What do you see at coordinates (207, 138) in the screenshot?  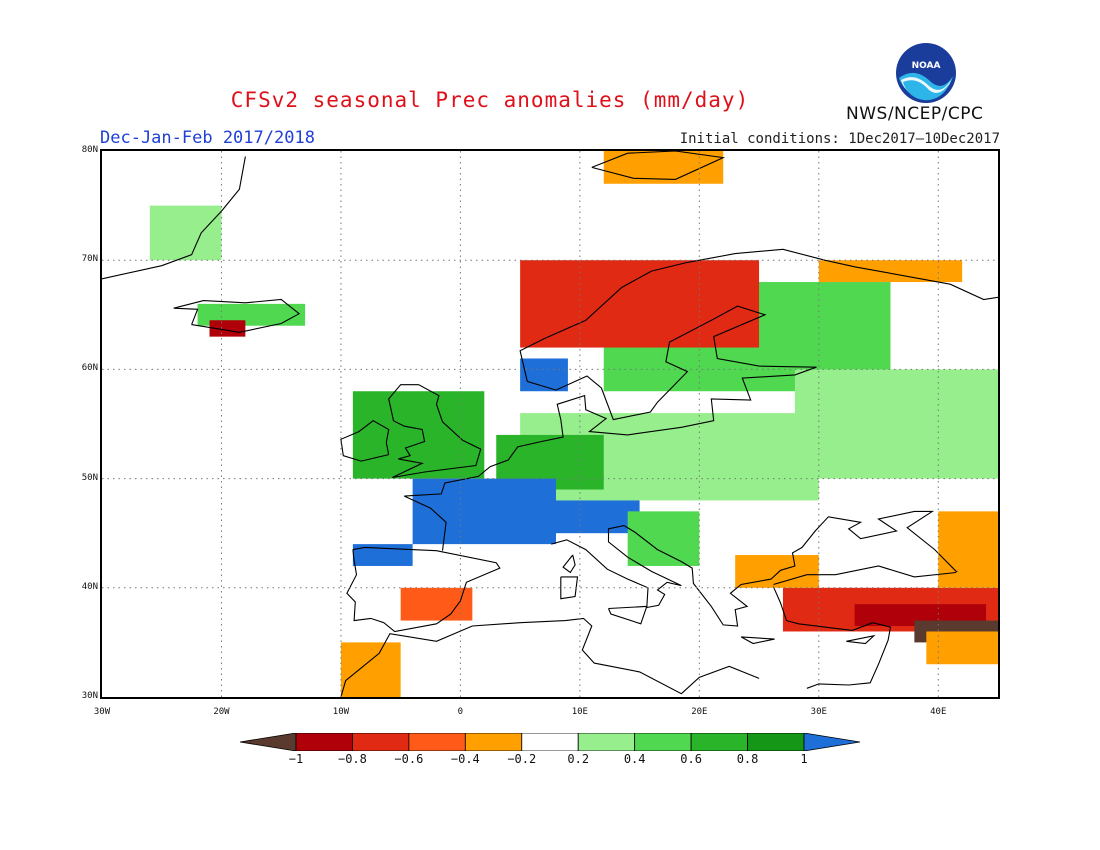 I see `forecast-period: Dec-Jan-Feb 2017/2018` at bounding box center [207, 138].